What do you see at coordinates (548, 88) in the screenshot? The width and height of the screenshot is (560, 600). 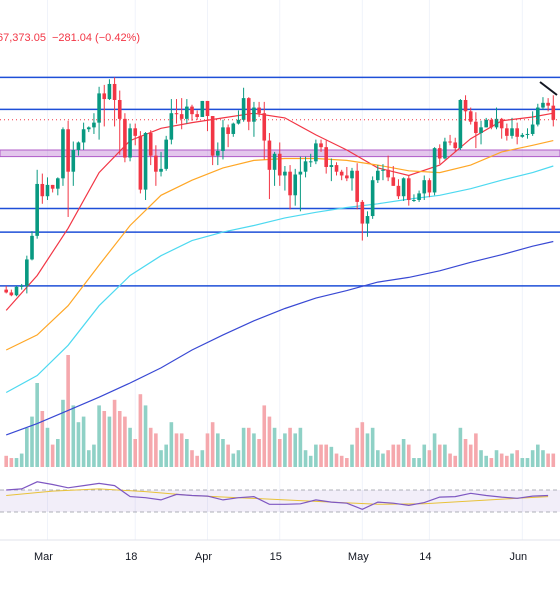 I see `trend-line` at bounding box center [548, 88].